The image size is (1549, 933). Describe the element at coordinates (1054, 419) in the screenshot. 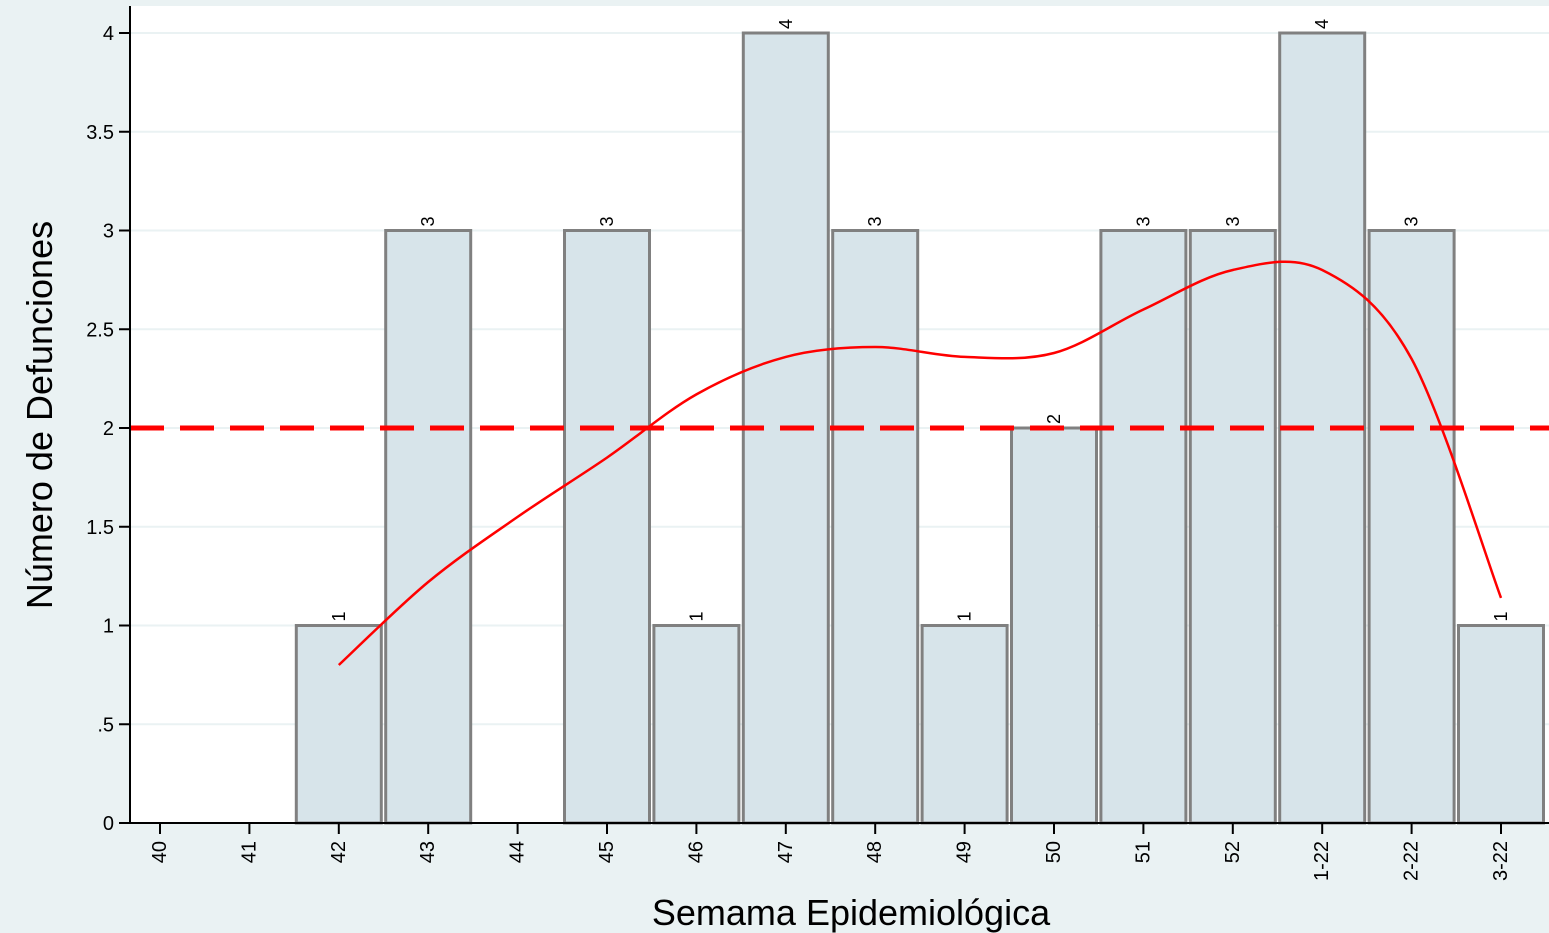

I see `bar-data-label: 2` at that location.